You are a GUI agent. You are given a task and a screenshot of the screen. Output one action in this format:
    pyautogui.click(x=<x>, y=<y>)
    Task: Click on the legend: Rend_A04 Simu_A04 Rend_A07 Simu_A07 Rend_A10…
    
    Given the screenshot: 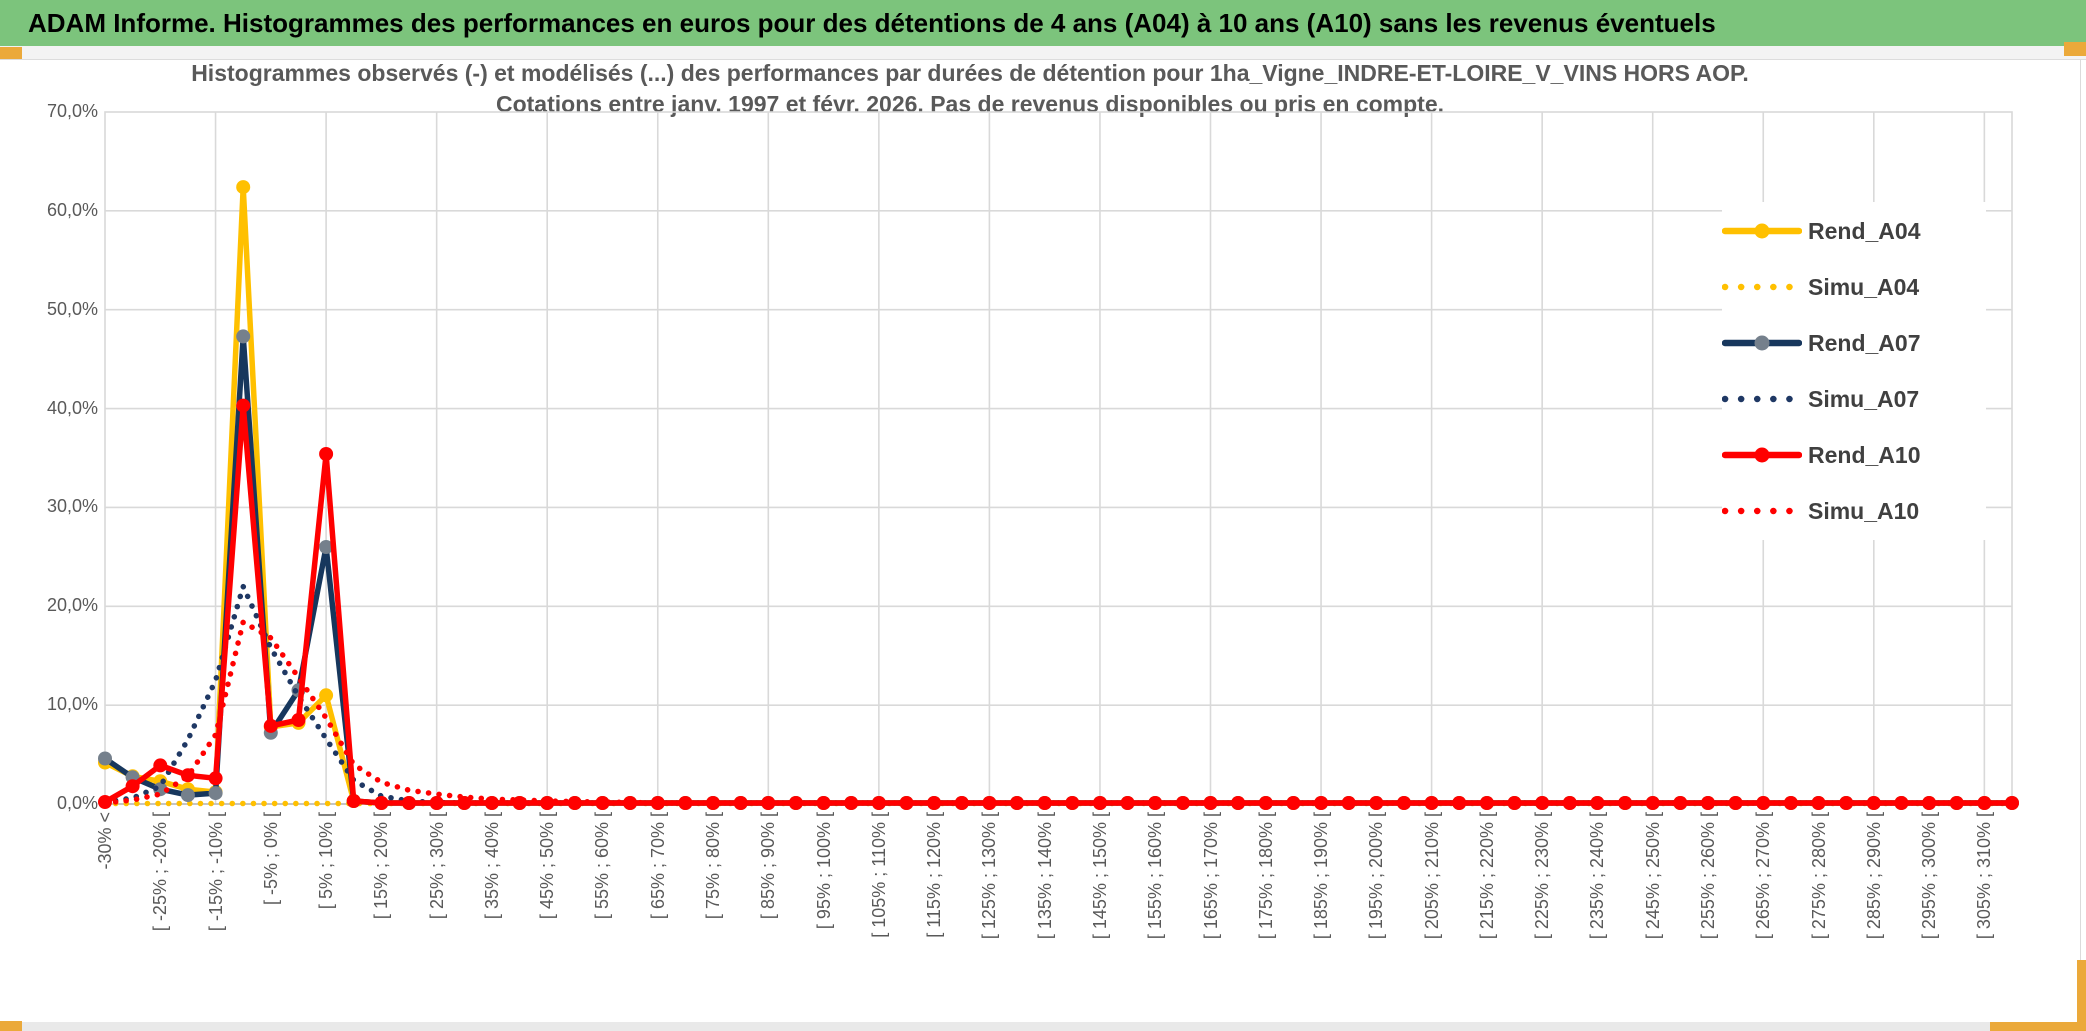 What is the action you would take?
    pyautogui.click(x=1854, y=371)
    